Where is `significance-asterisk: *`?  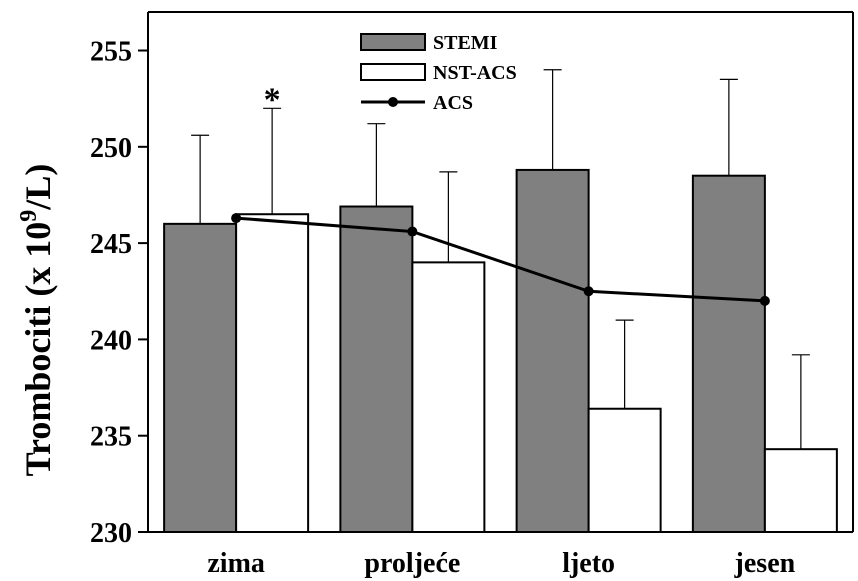
significance-asterisk: * is located at coordinates (272, 99).